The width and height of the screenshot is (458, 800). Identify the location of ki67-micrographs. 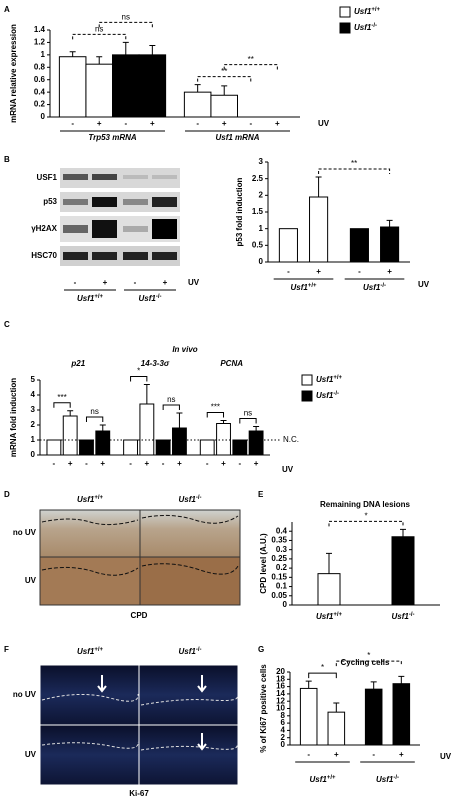
(139, 725).